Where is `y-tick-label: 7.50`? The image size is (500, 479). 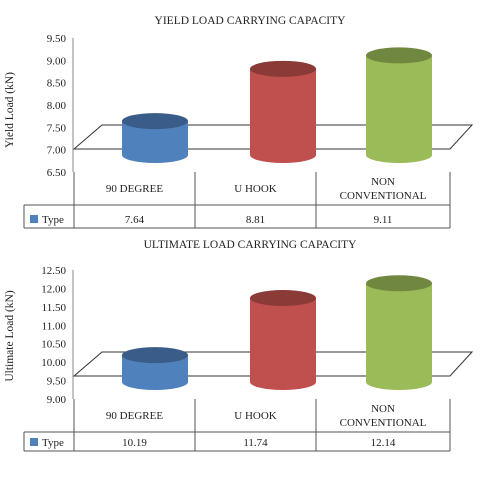 y-tick-label: 7.50 is located at coordinates (57, 128).